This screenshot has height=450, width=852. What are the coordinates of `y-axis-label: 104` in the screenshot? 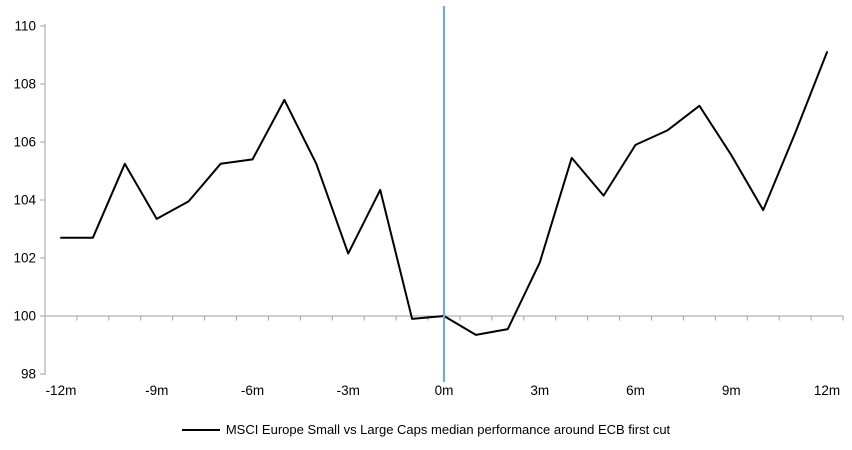 It's located at (24, 200).